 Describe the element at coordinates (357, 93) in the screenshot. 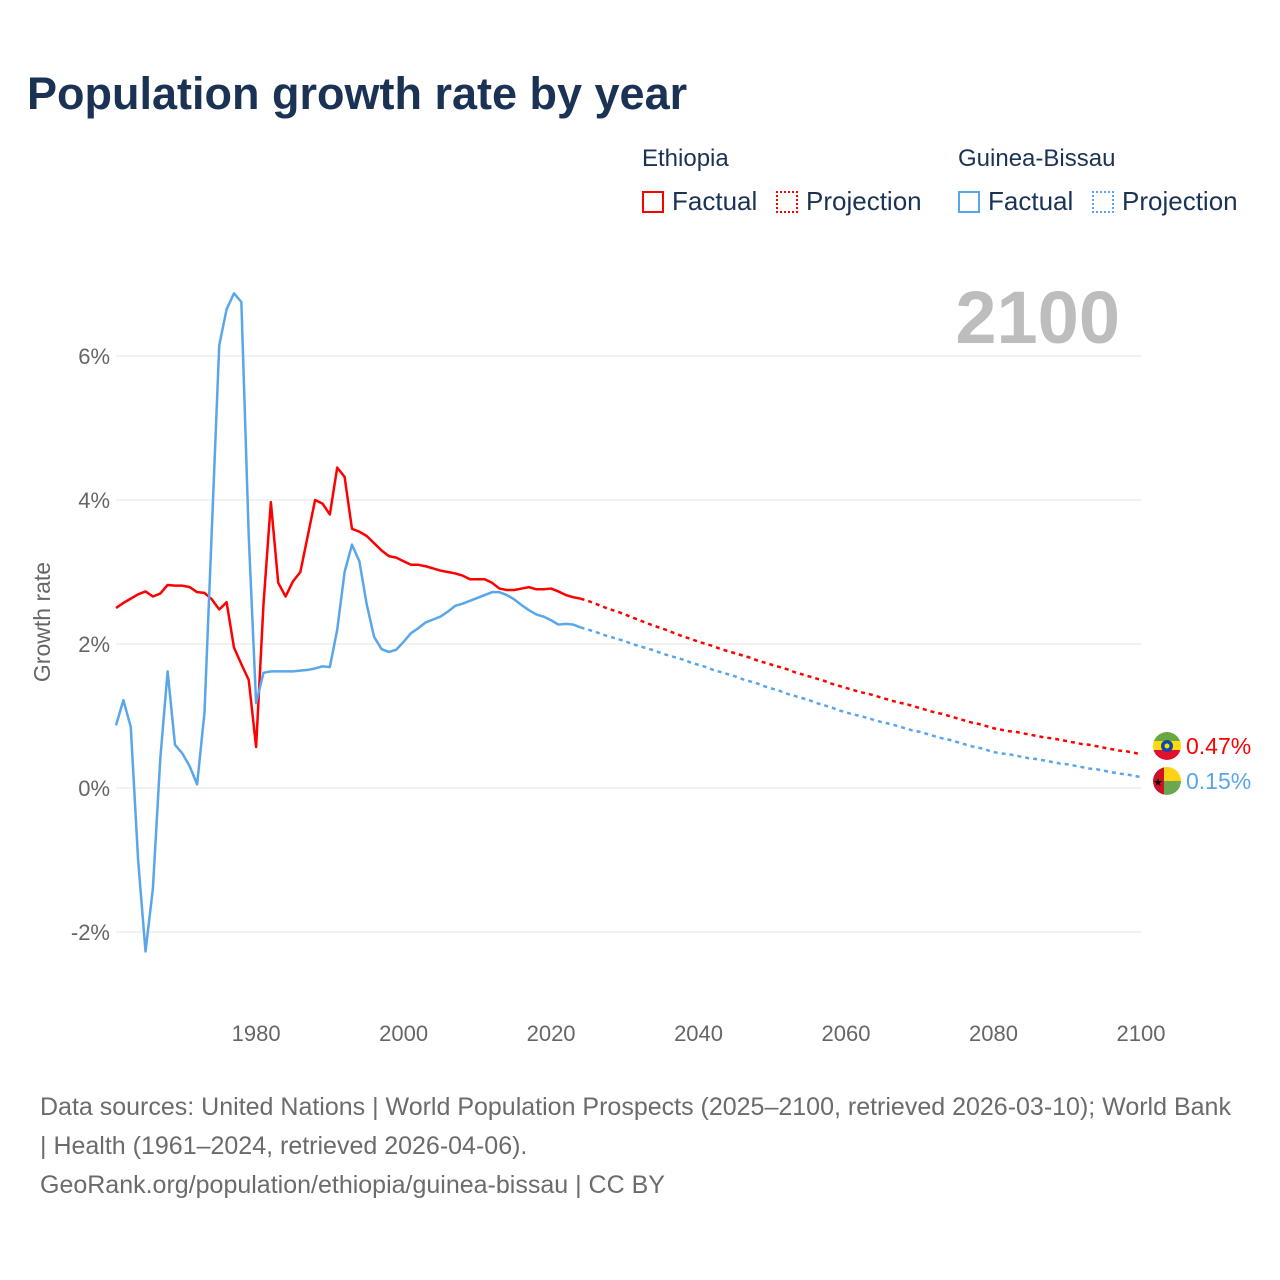

I see `page-title: Population growth rate by year` at that location.